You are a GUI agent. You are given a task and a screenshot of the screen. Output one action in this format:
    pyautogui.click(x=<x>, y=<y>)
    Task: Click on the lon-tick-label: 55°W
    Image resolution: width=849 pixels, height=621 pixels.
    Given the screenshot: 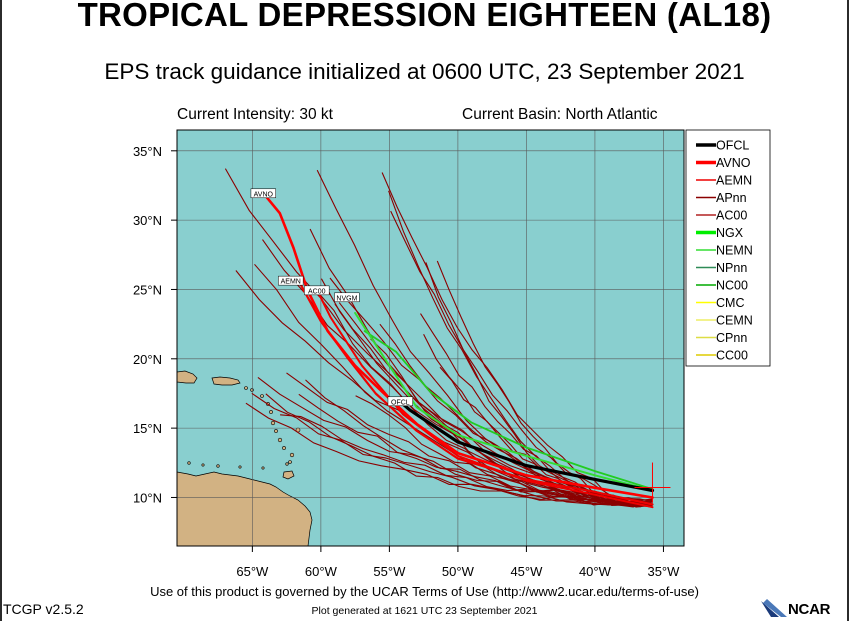 What is the action you would take?
    pyautogui.click(x=389, y=571)
    